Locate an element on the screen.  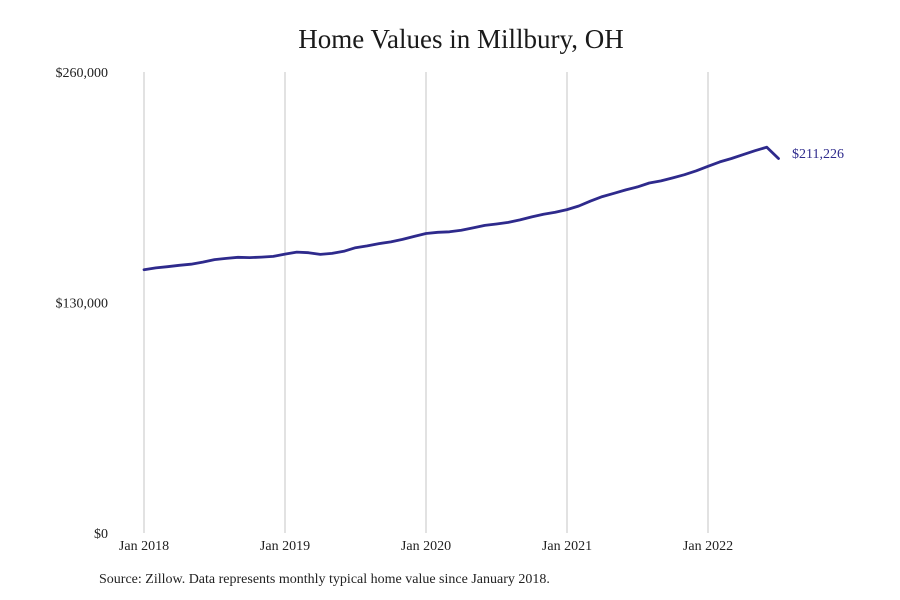
chart-title: Home Values in Millbury, OH is located at coordinates (461, 39).